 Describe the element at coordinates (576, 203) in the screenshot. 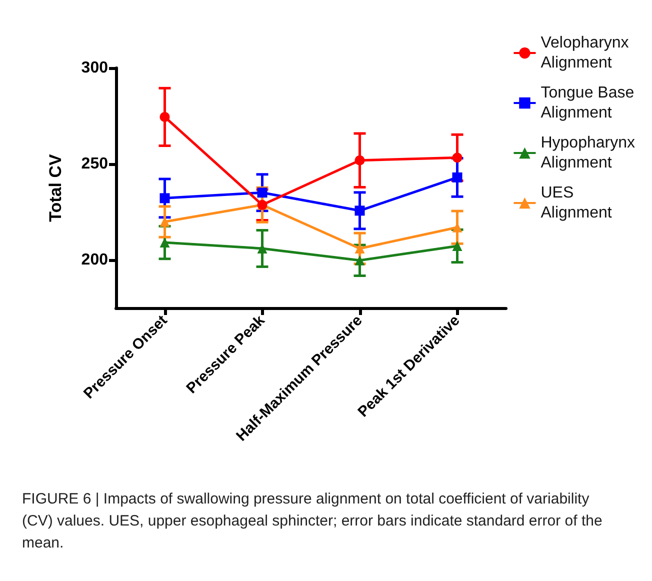

I see `legend-label: UES Alignment` at that location.